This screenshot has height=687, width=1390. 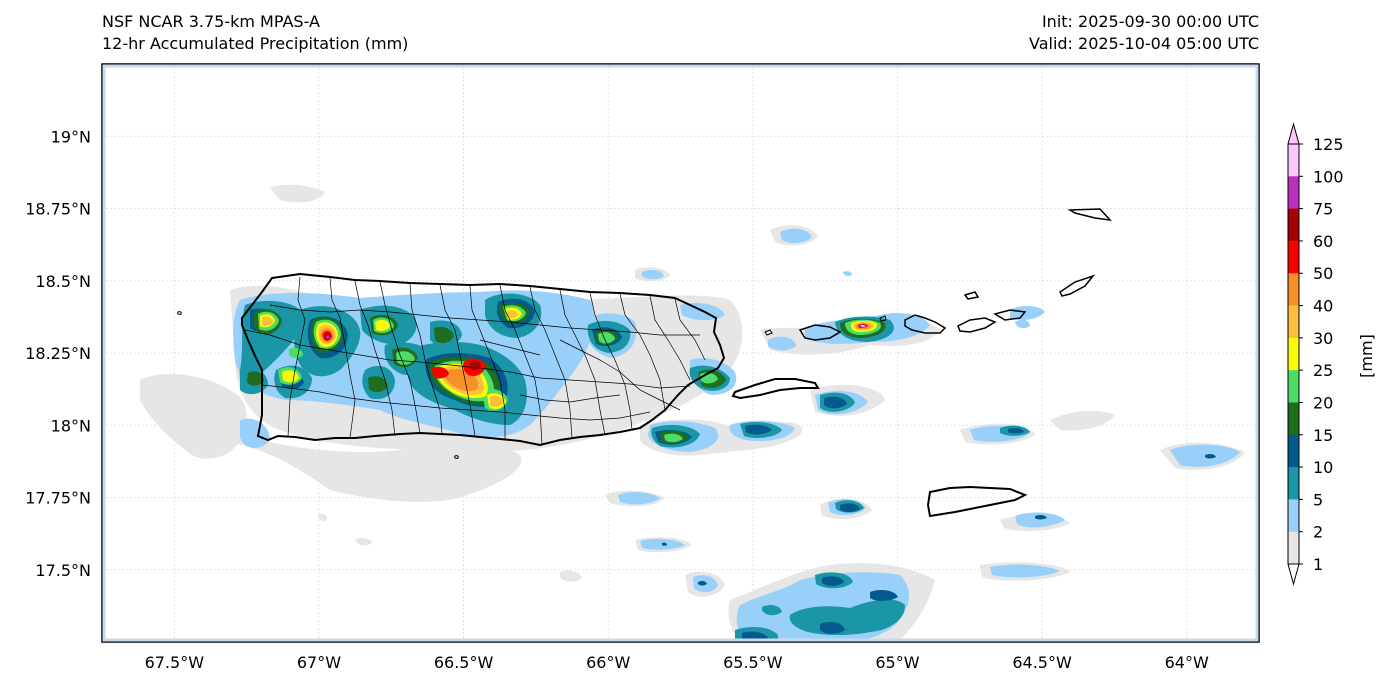 I want to click on anegada-outline, so click(x=1089, y=215).